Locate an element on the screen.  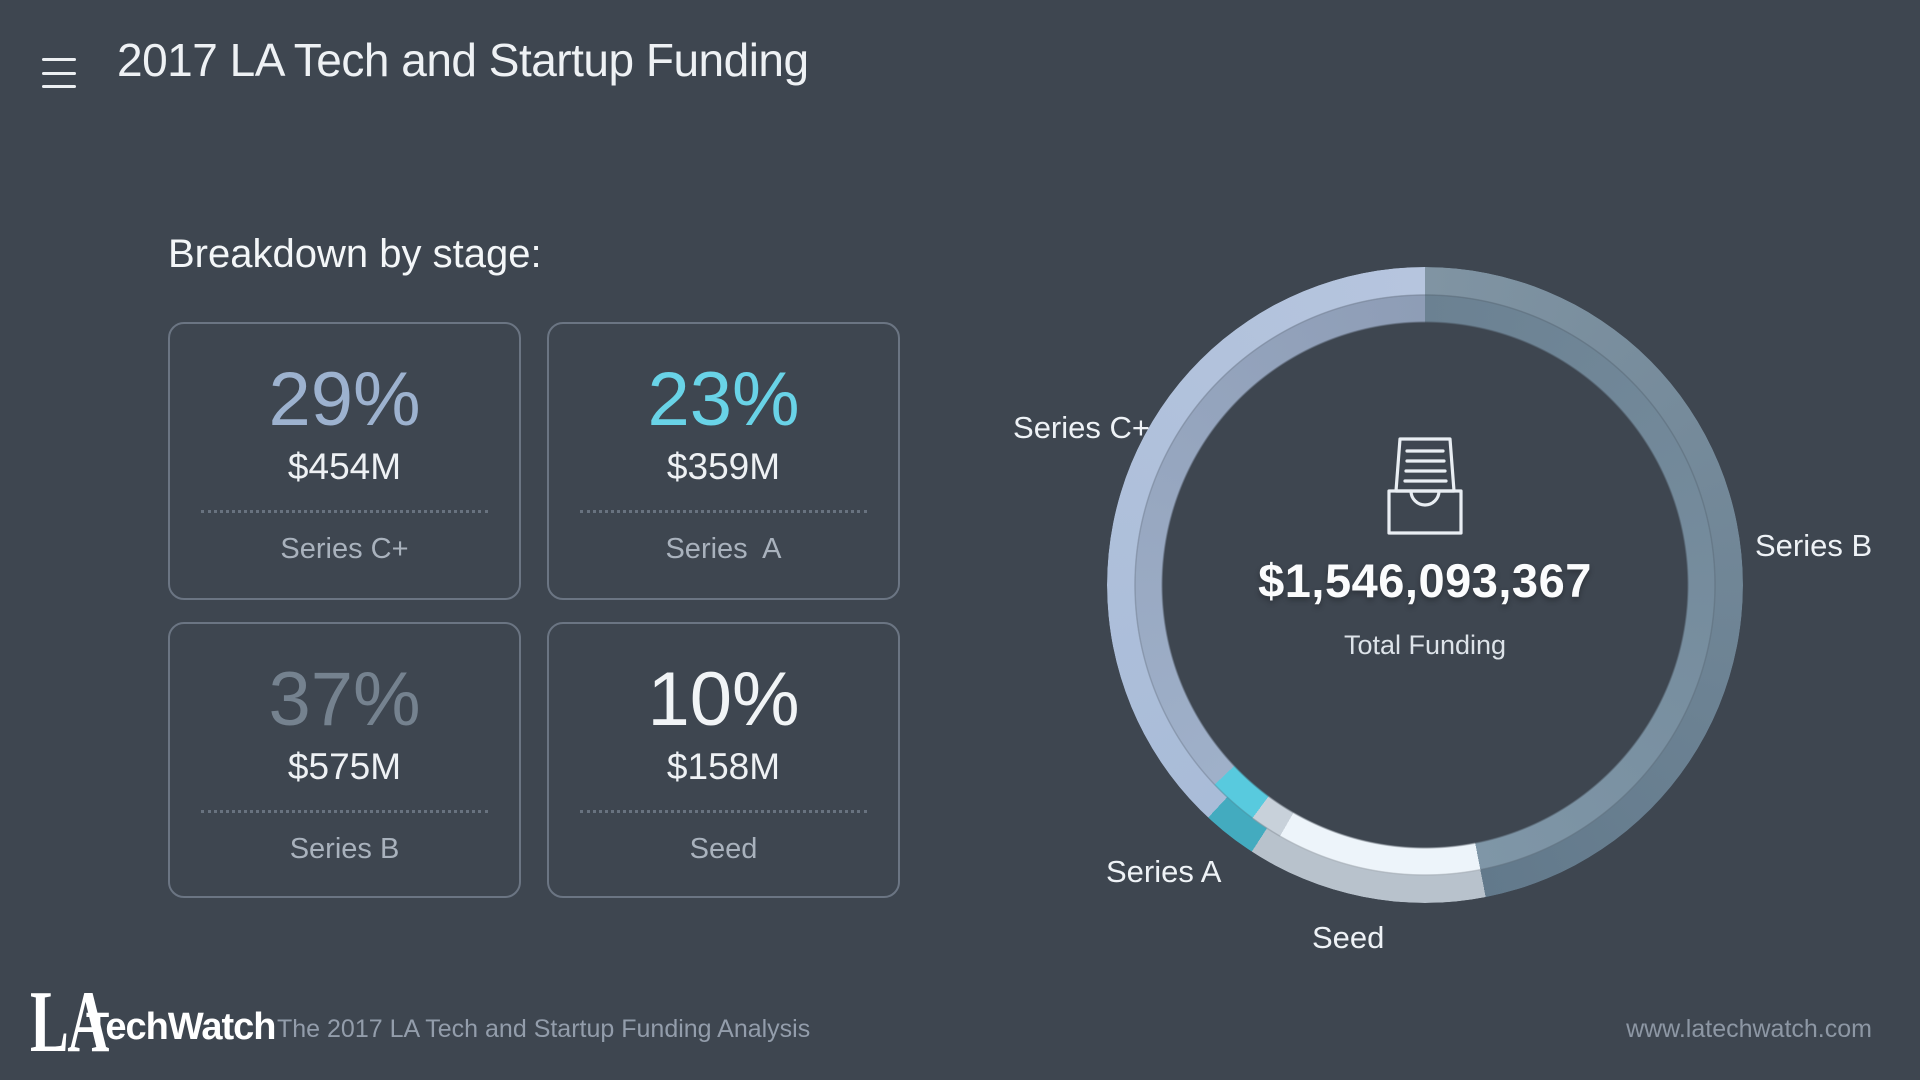
stage-amount: $158M is located at coordinates (723, 766).